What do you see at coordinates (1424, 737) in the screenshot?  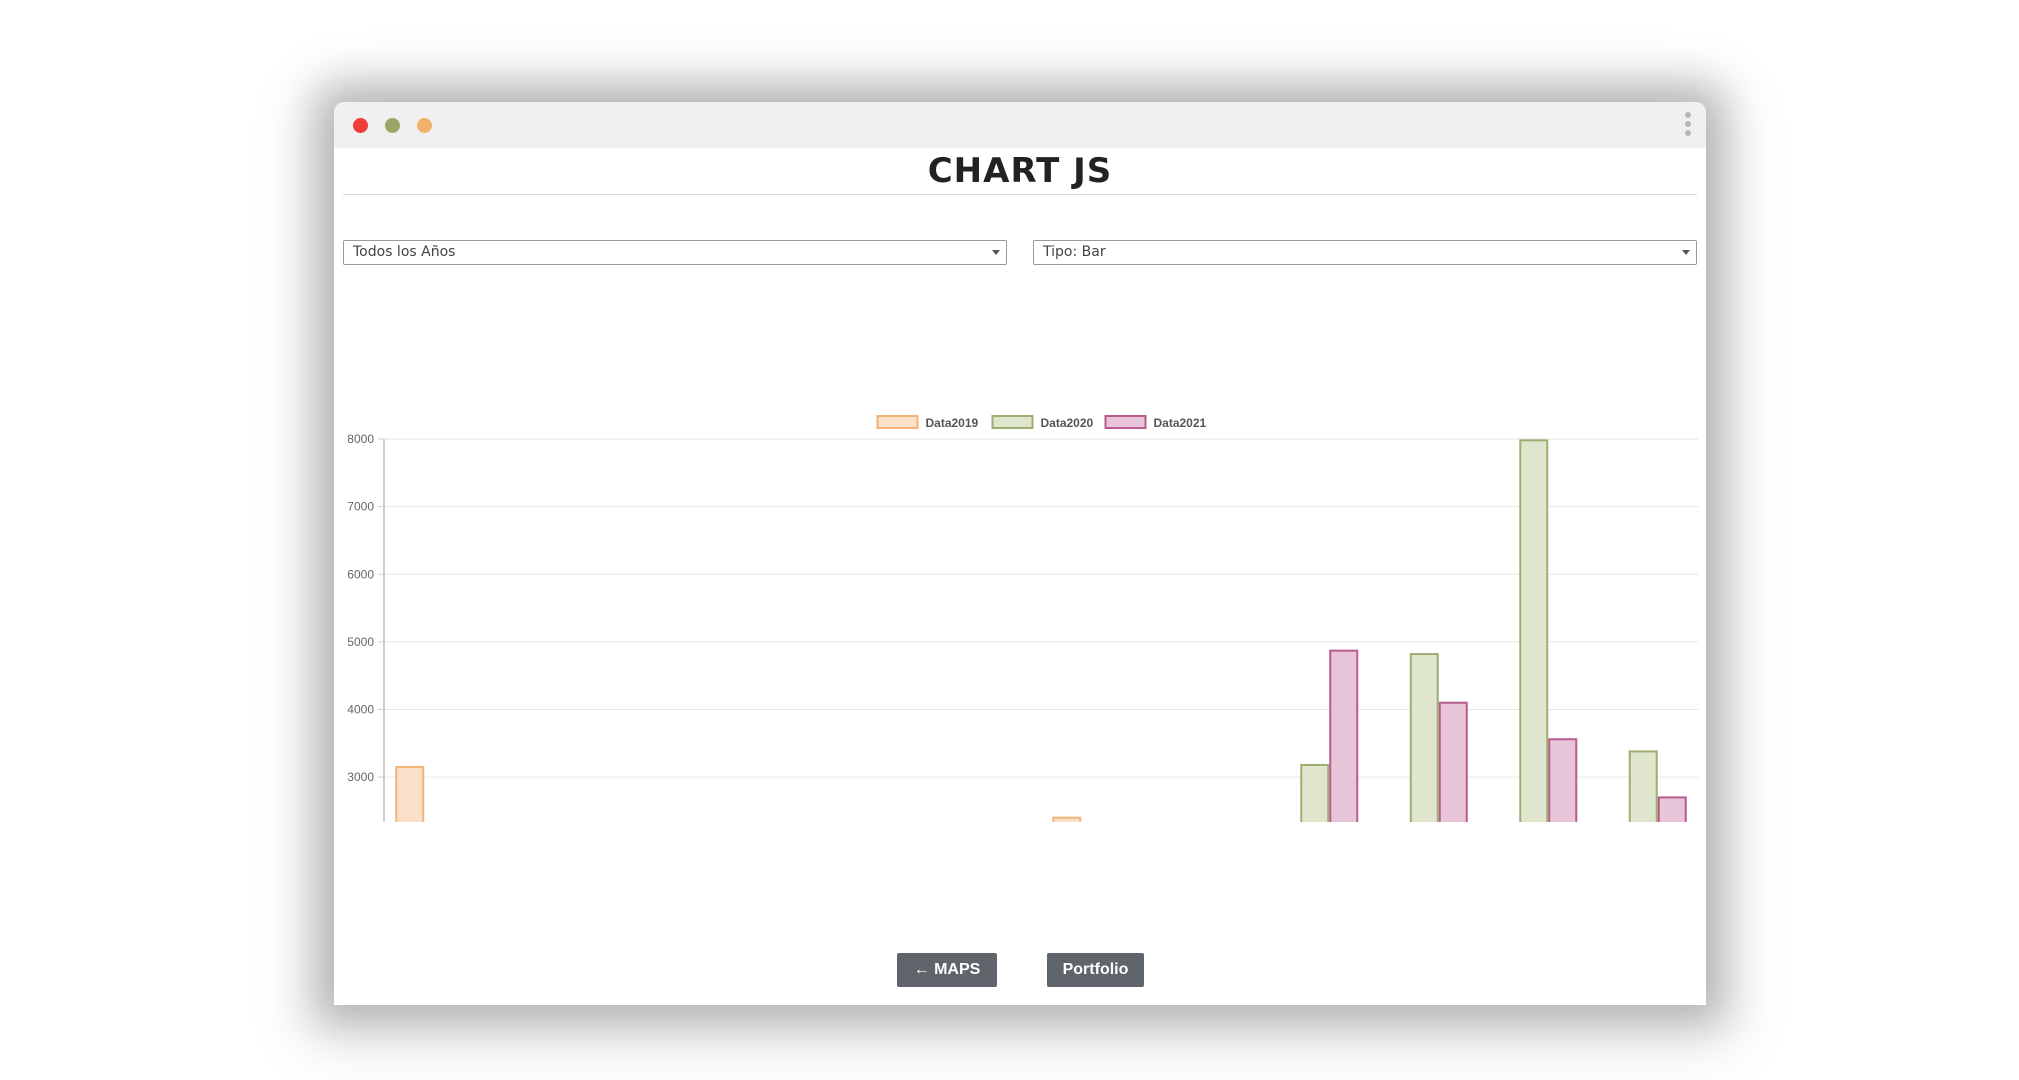 I see `bar-data2020-octubre` at bounding box center [1424, 737].